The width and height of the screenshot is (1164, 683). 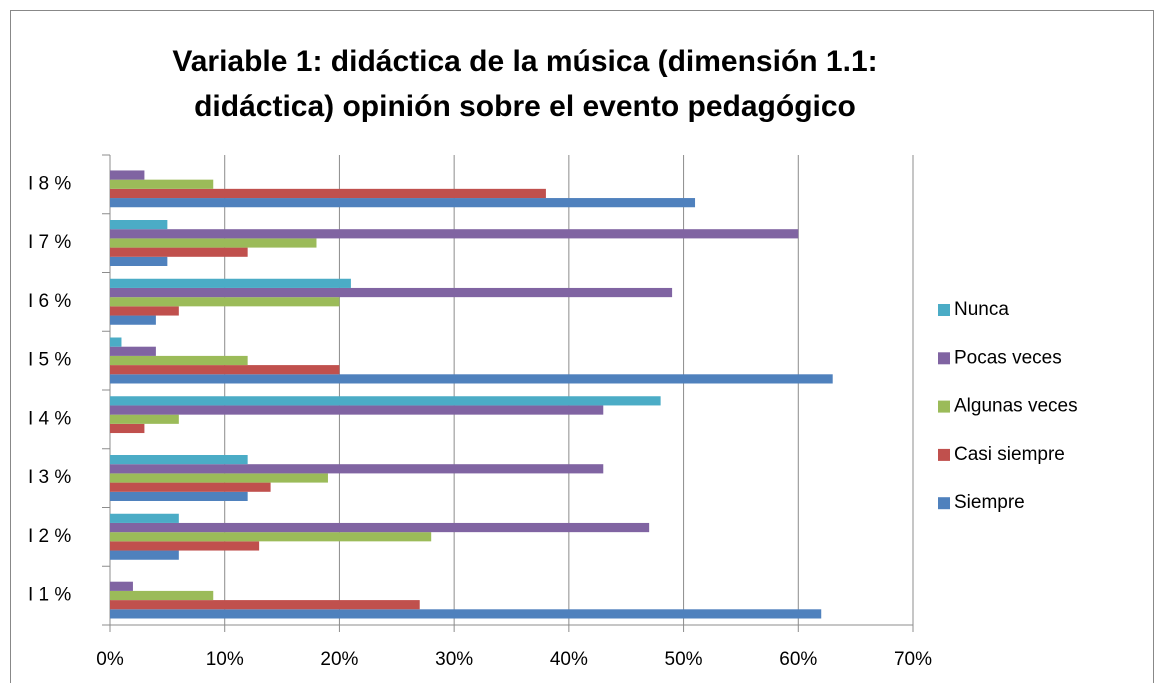 What do you see at coordinates (49, 242) in the screenshot?
I see `y-tick-label: I 7 %` at bounding box center [49, 242].